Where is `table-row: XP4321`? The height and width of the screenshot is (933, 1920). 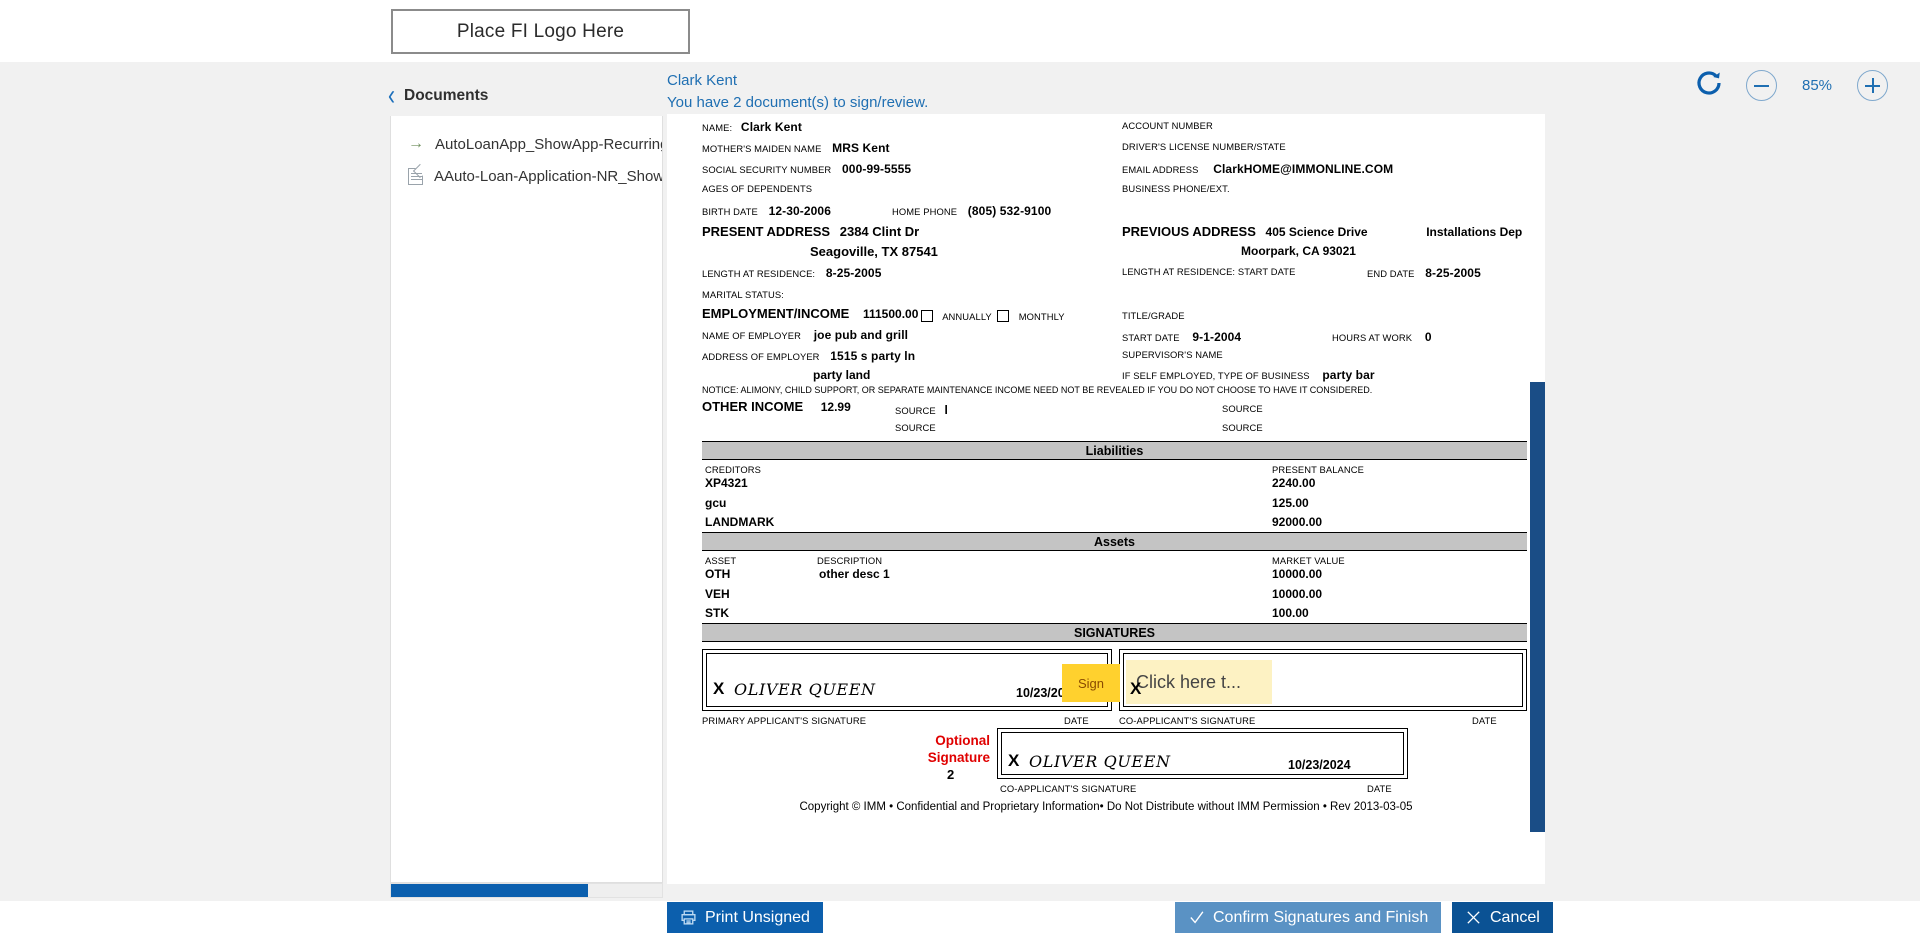 table-row: XP4321 is located at coordinates (726, 483).